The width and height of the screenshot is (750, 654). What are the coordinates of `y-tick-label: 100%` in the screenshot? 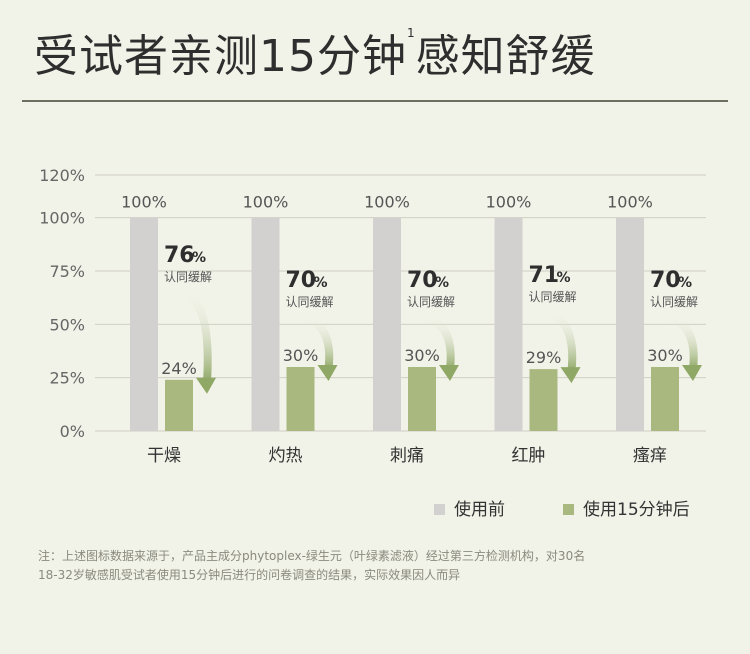 It's located at (62, 218).